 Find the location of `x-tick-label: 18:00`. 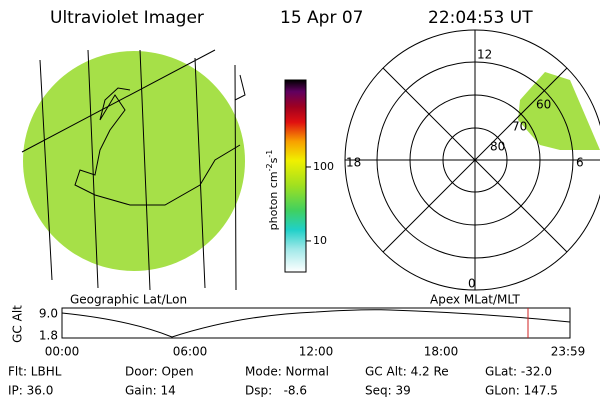

x-tick-label: 18:00 is located at coordinates (441, 352).